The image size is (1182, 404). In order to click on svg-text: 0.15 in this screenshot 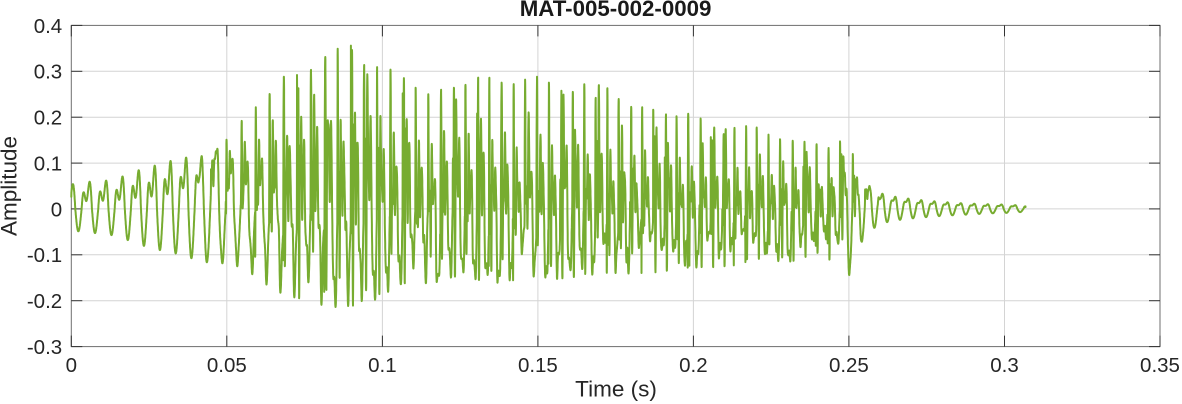, I will do `click(538, 365)`.